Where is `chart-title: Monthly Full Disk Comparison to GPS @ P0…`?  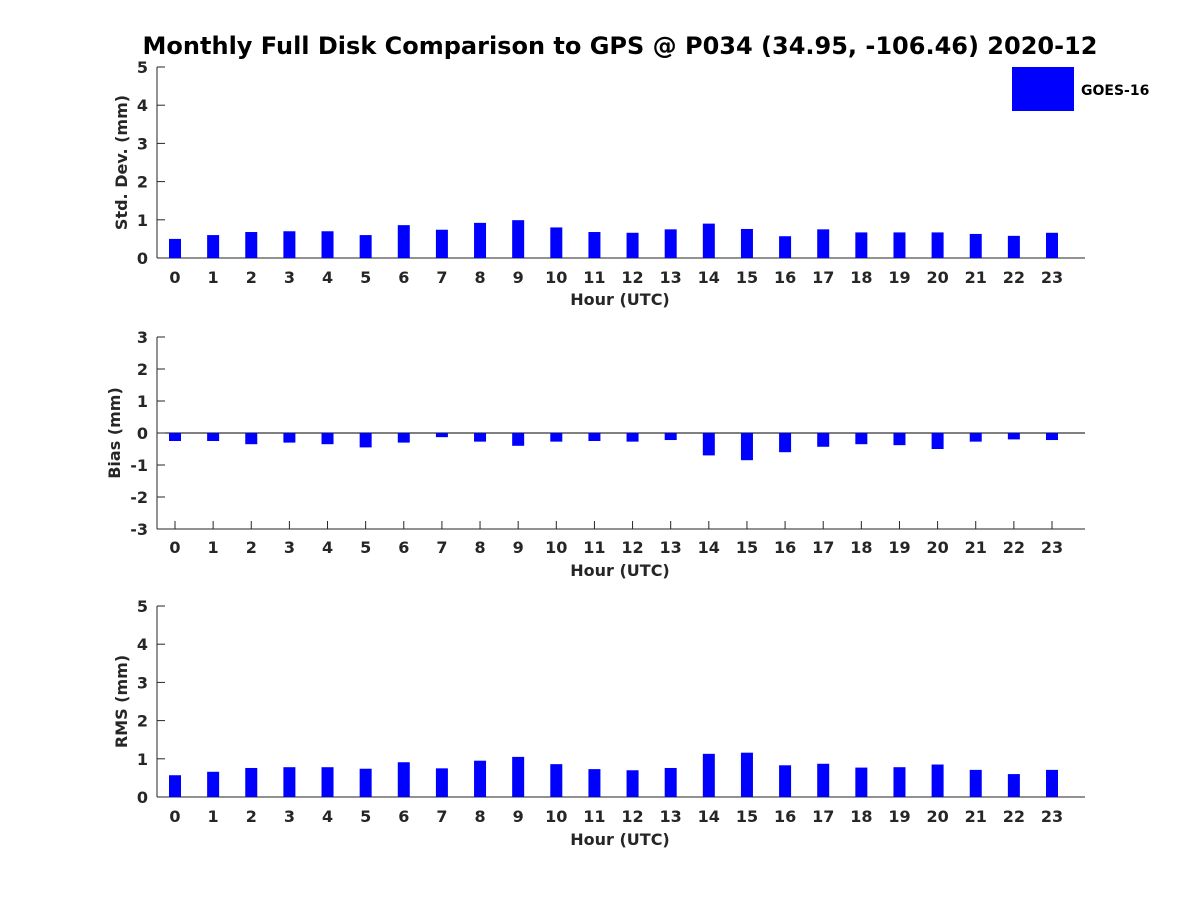 chart-title: Monthly Full Disk Comparison to GPS @ P0… is located at coordinates (620, 46).